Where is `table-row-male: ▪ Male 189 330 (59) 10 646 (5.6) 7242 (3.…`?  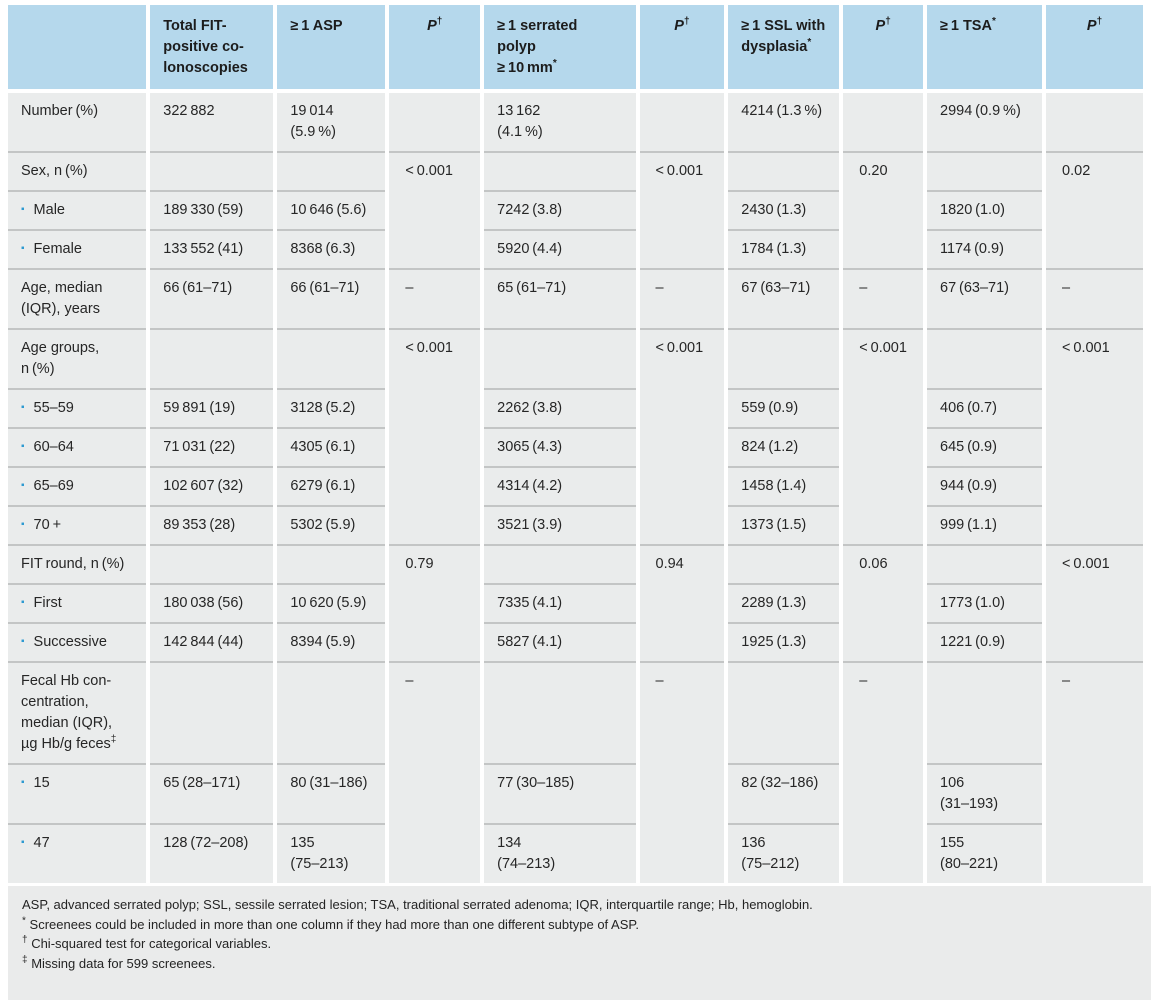 table-row-male: ▪ Male 189 330 (59) 10 646 (5.6) 7242 (3.… is located at coordinates (575, 210).